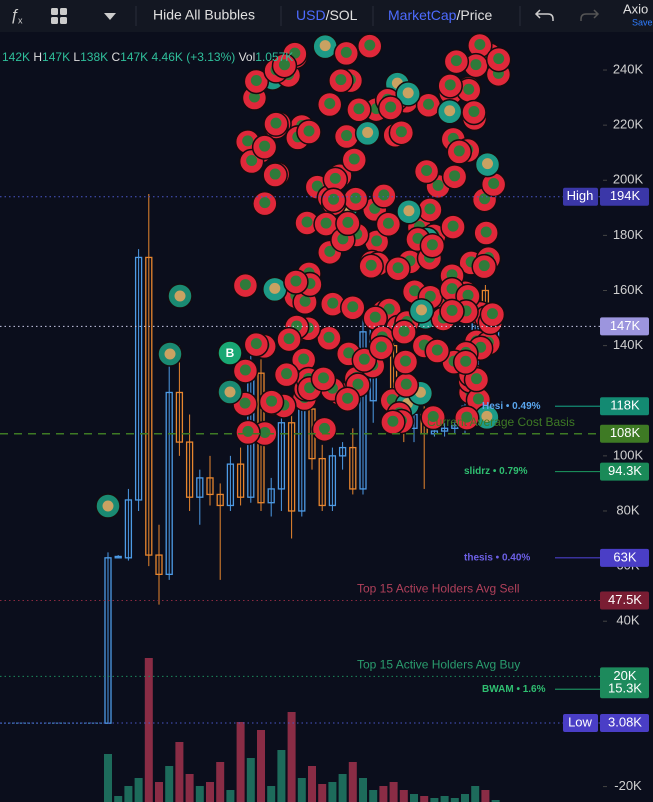 The image size is (653, 802). I want to click on account: Axio, so click(635, 8).